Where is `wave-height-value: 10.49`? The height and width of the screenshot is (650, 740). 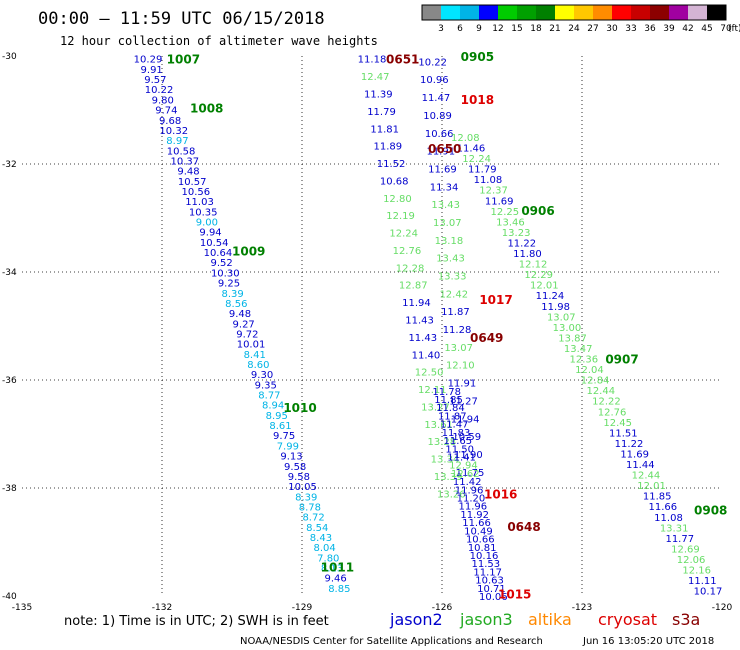 wave-height-value: 10.49 is located at coordinates (478, 531).